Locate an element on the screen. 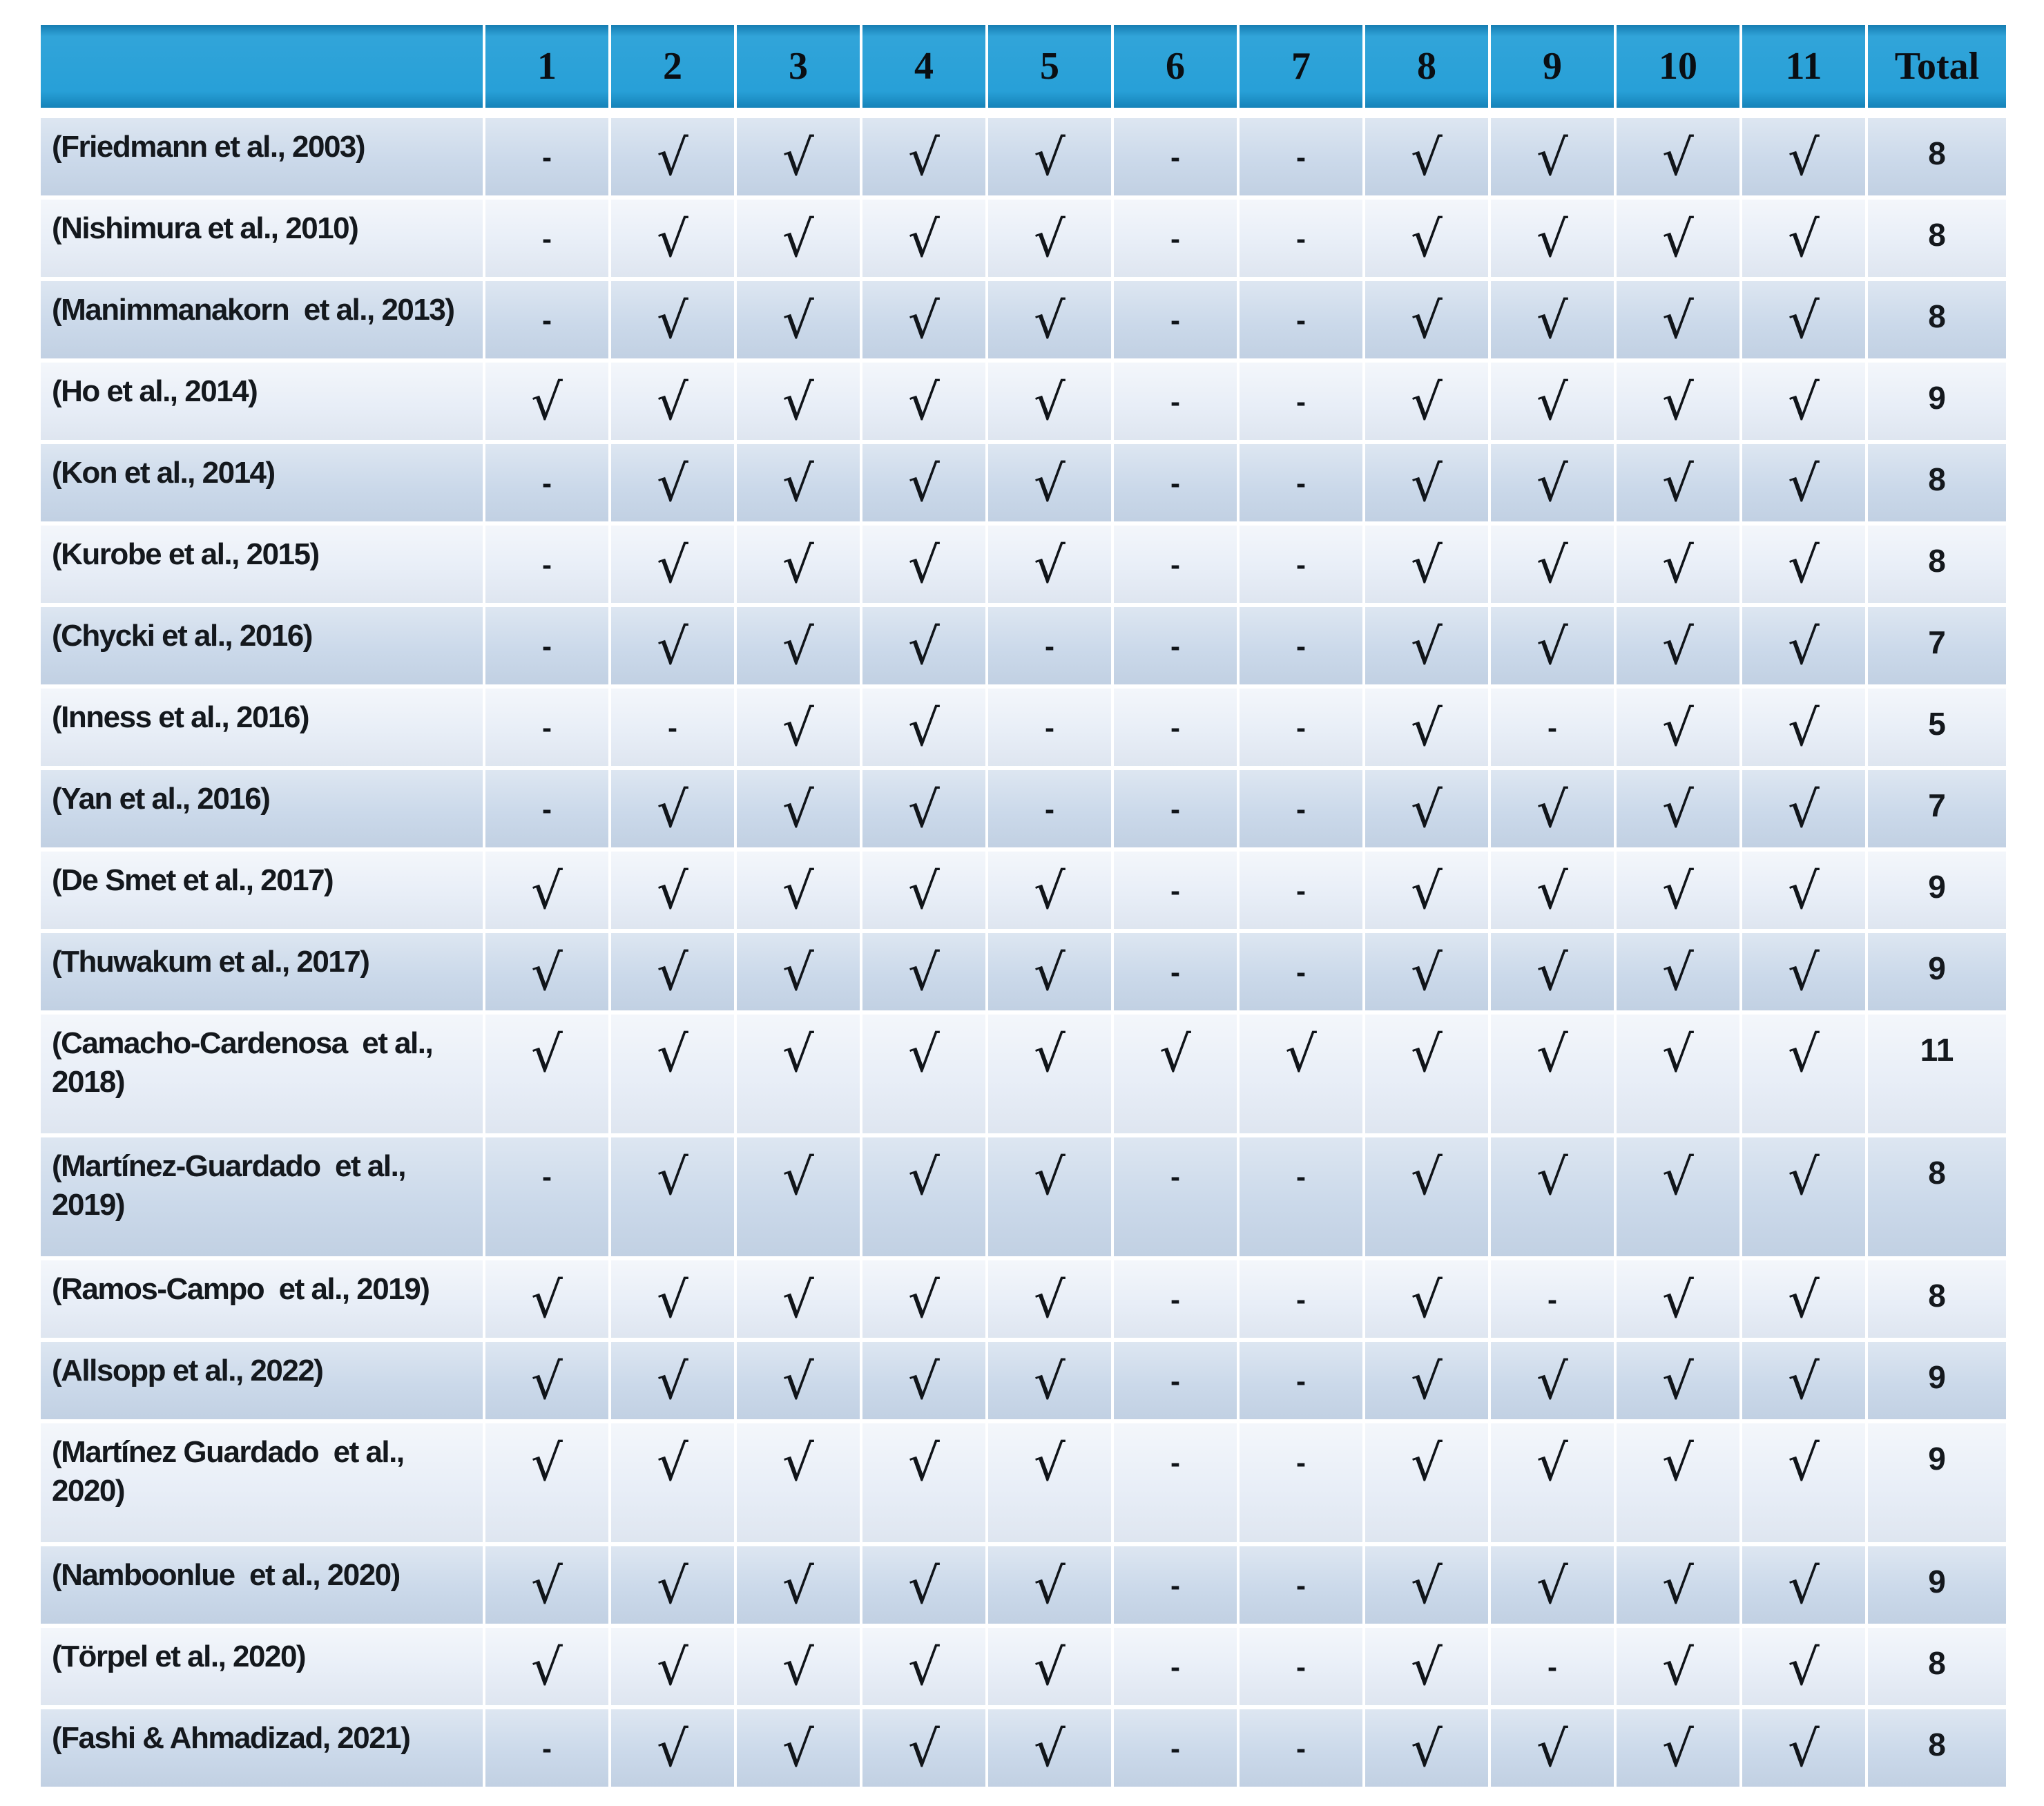 This screenshot has width=2044, height=1806. criterion-column-header: 7 is located at coordinates (1301, 69).